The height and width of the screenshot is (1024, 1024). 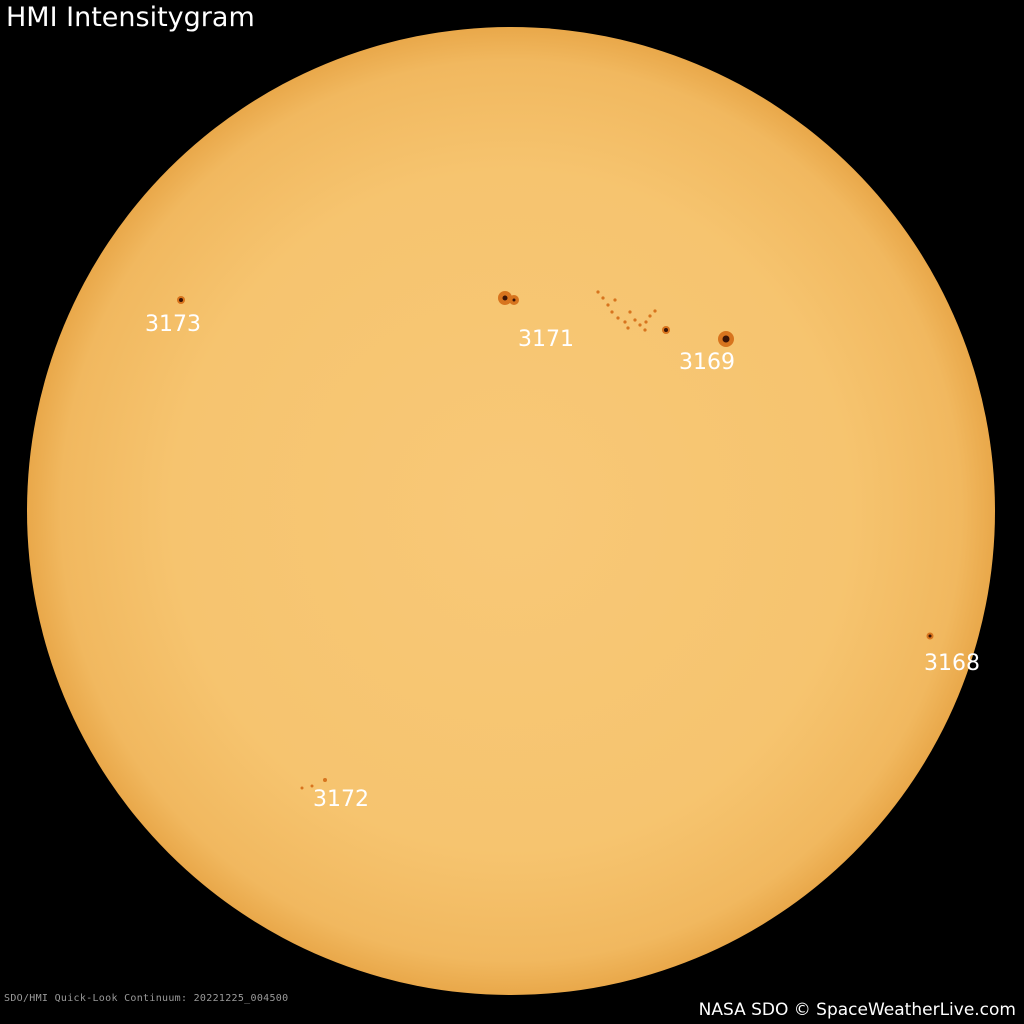 What do you see at coordinates (341, 799) in the screenshot?
I see `region-label-3172: 3172` at bounding box center [341, 799].